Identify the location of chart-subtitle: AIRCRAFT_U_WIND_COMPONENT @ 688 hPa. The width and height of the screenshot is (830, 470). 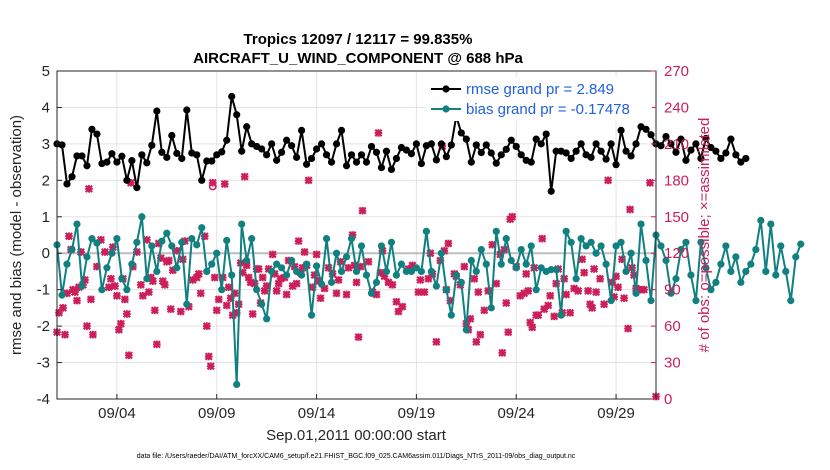
(358, 58).